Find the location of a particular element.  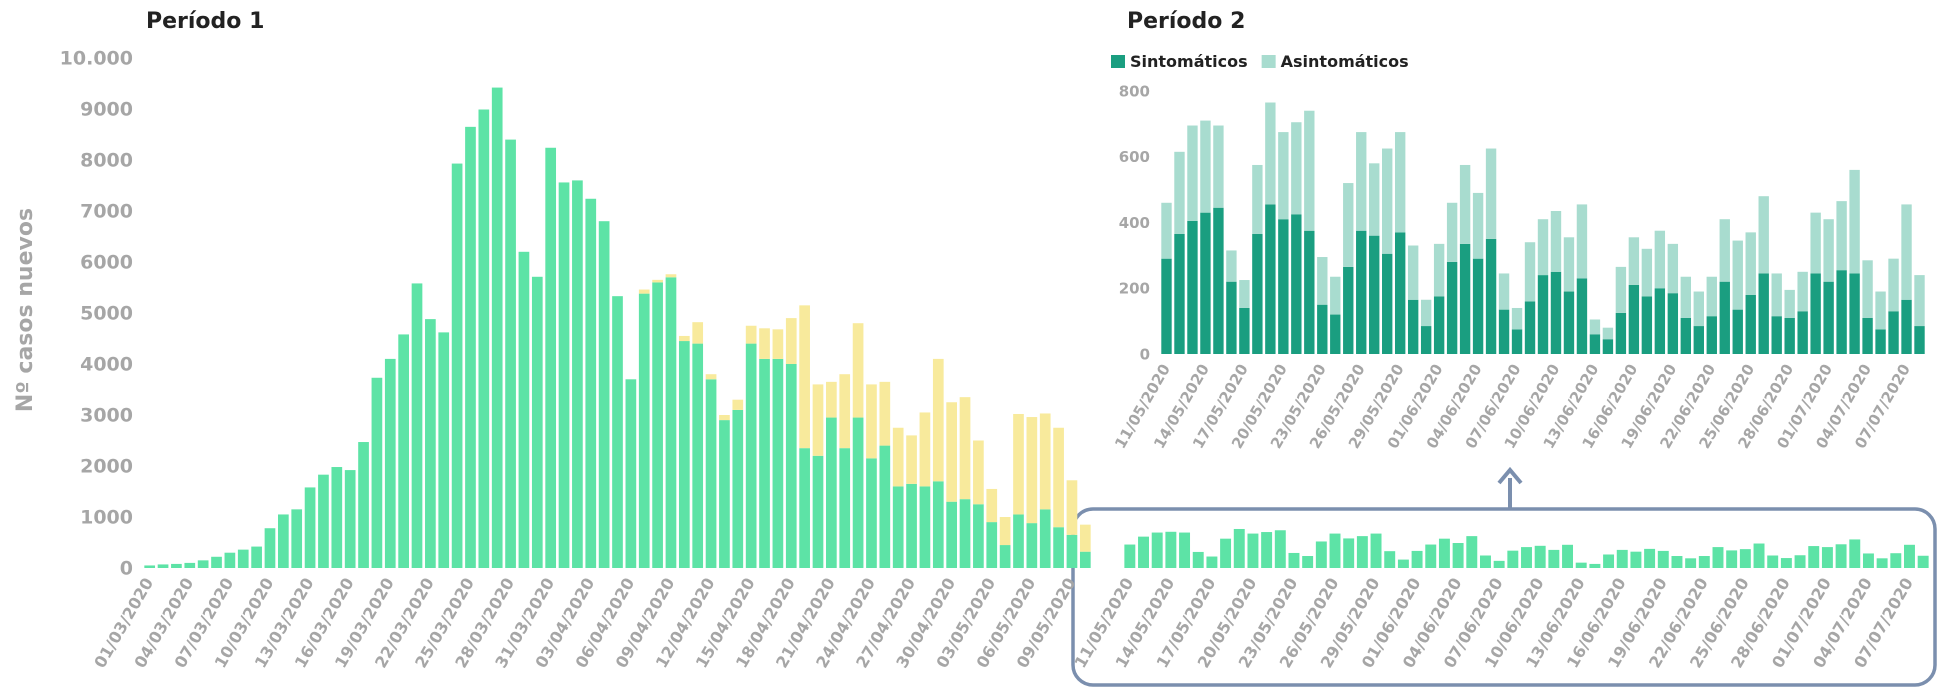

chart-title: Período 1 is located at coordinates (205, 21).